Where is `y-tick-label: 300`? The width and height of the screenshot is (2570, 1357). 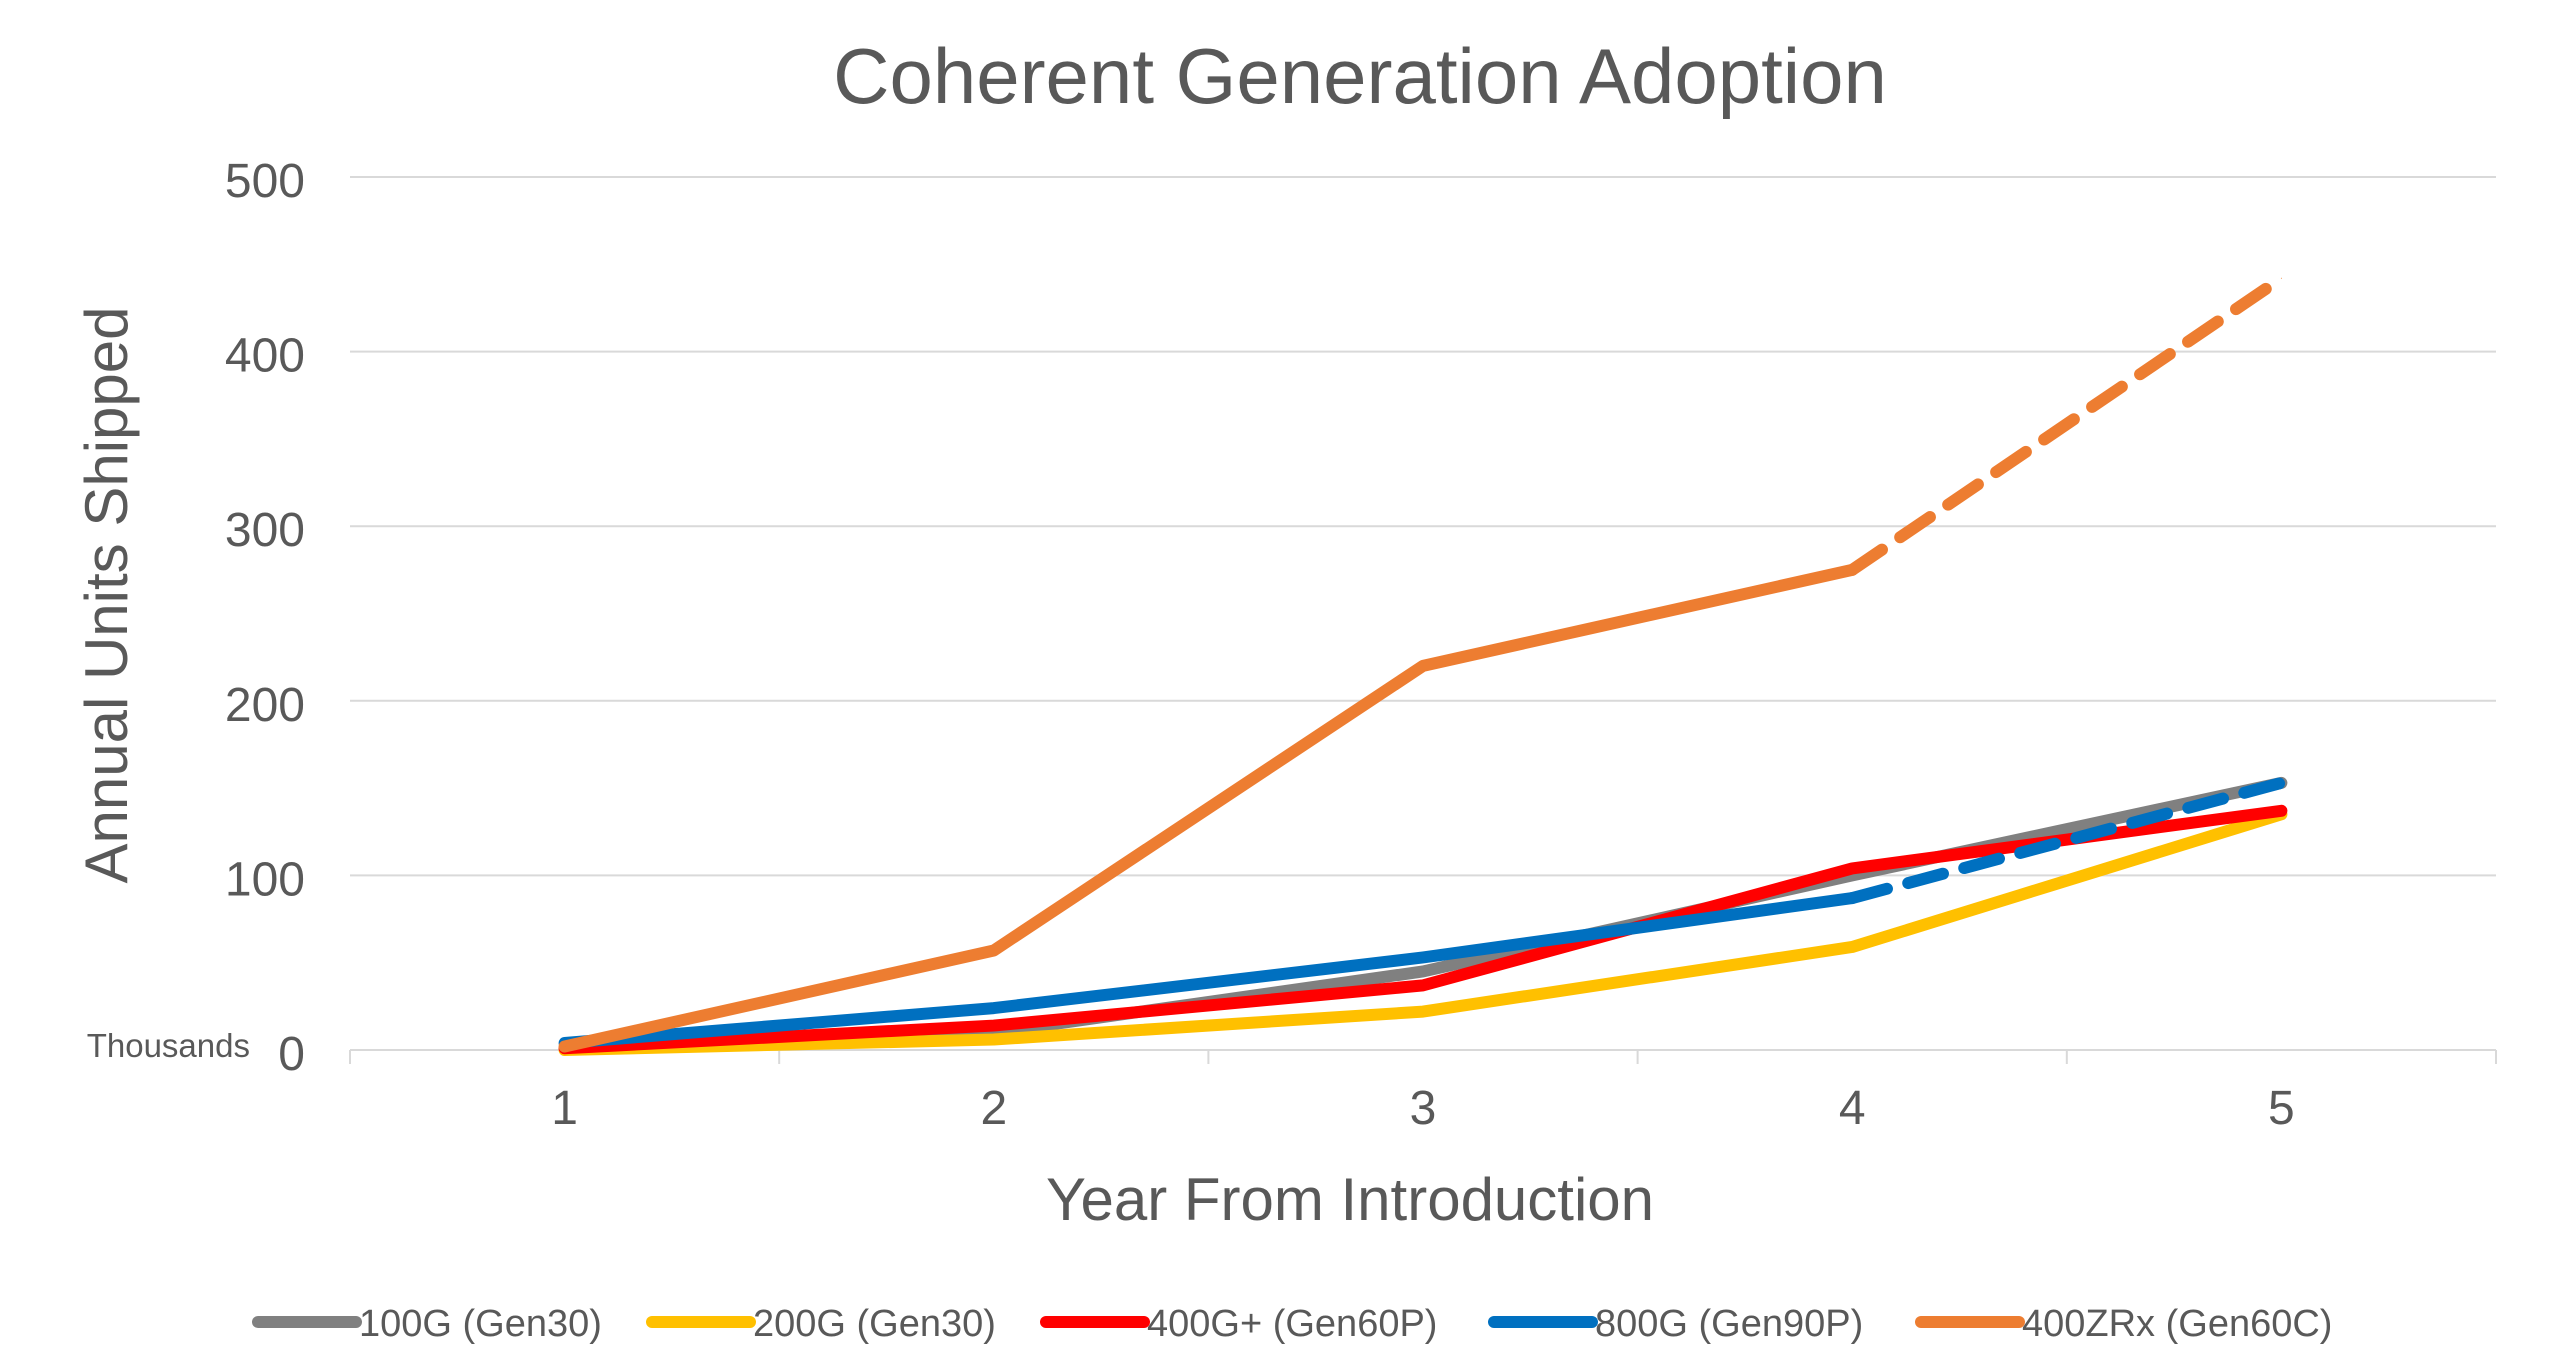
y-tick-label: 300 is located at coordinates (265, 530).